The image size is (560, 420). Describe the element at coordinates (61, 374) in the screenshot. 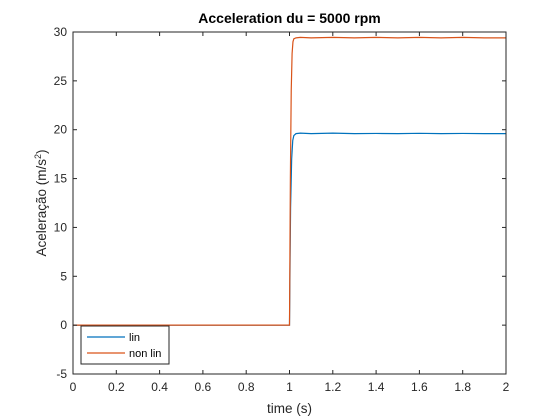

I see `y-tick-label: -5` at that location.